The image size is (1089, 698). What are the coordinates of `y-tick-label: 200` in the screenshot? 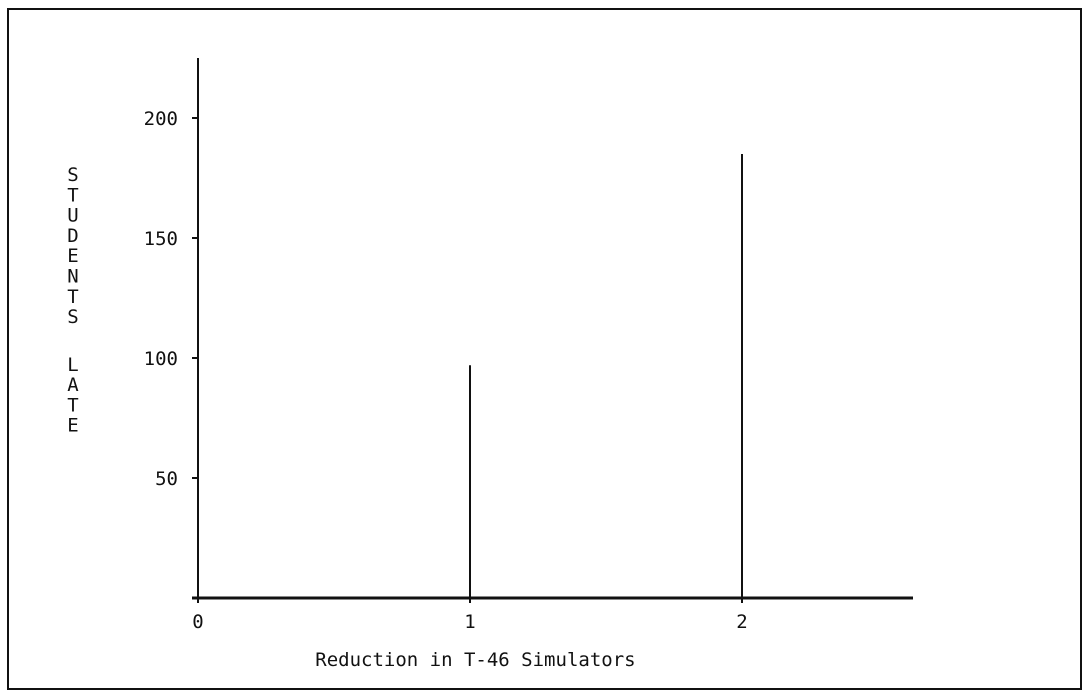 It's located at (161, 119).